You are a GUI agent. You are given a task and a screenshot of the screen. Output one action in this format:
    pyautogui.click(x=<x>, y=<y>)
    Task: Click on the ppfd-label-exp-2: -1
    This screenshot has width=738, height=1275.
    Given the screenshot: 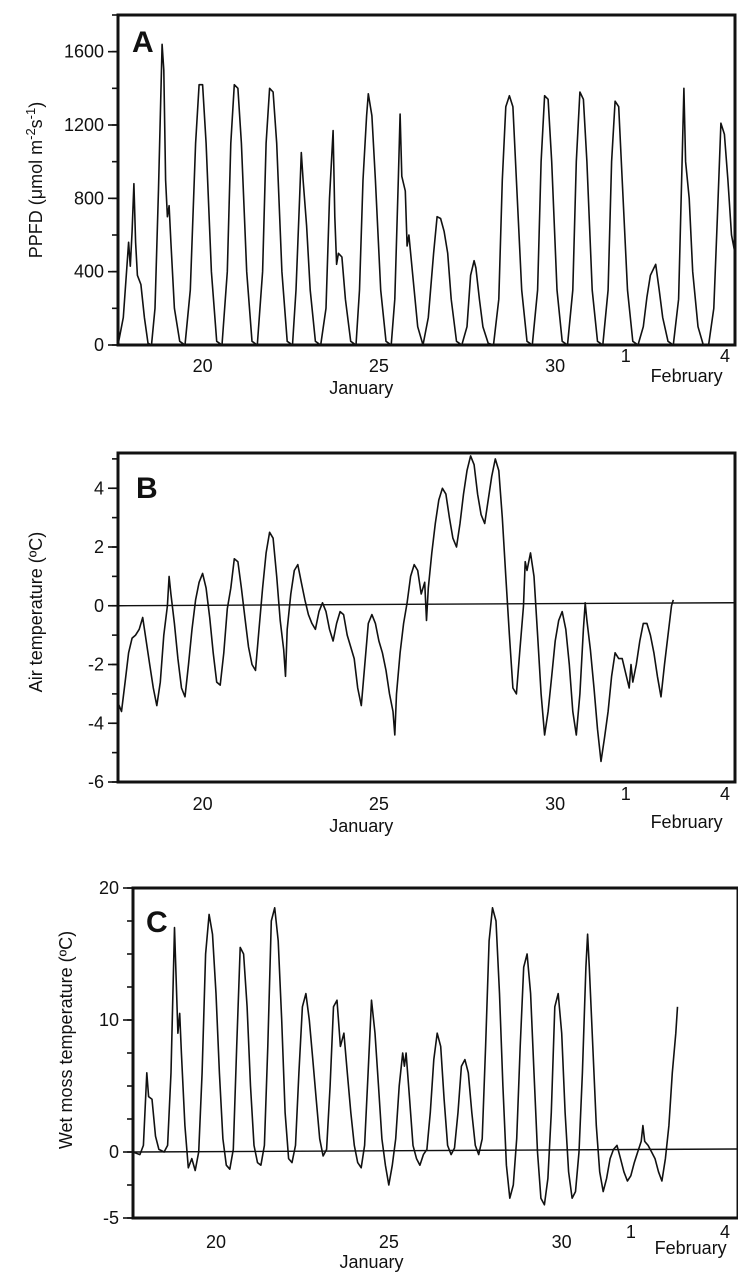 What is the action you would take?
    pyautogui.click(x=30, y=114)
    